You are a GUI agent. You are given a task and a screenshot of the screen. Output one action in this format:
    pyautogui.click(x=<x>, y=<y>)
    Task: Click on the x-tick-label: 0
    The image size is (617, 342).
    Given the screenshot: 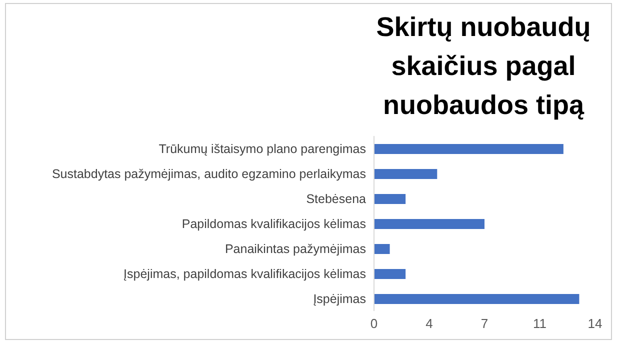 What is the action you would take?
    pyautogui.click(x=374, y=324)
    